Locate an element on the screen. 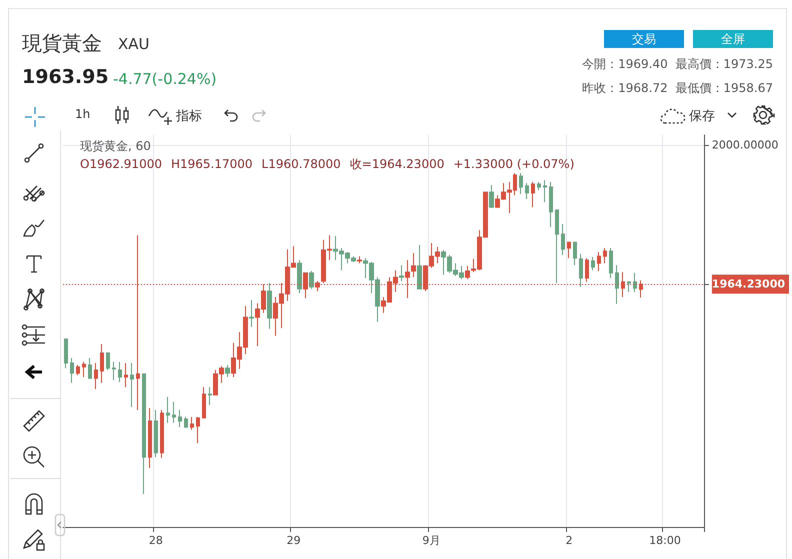  y-tick-label: 2000.00000 is located at coordinates (745, 145).